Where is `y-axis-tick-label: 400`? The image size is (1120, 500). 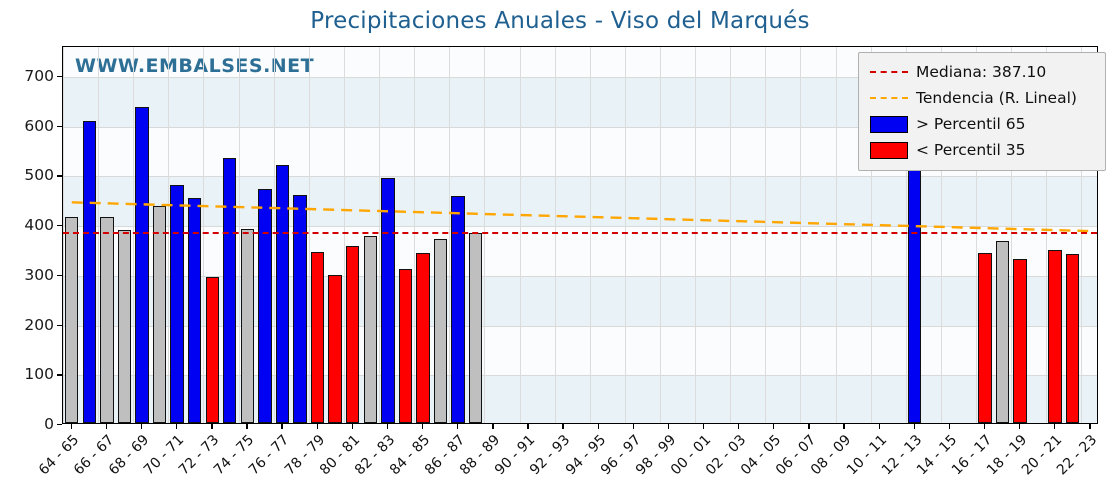
y-axis-tick-label: 400 is located at coordinates (39, 225).